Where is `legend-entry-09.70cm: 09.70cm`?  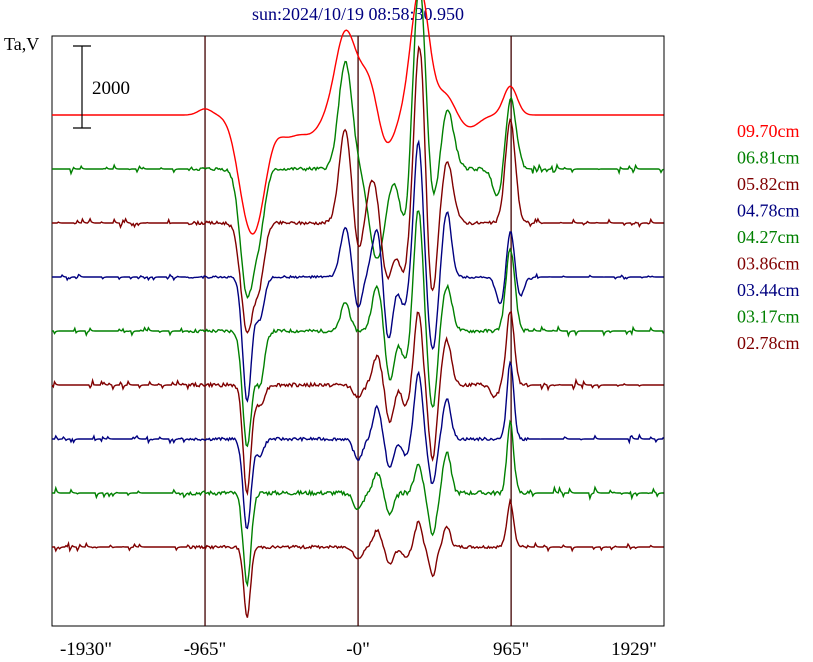 legend-entry-09.70cm: 09.70cm is located at coordinates (768, 131).